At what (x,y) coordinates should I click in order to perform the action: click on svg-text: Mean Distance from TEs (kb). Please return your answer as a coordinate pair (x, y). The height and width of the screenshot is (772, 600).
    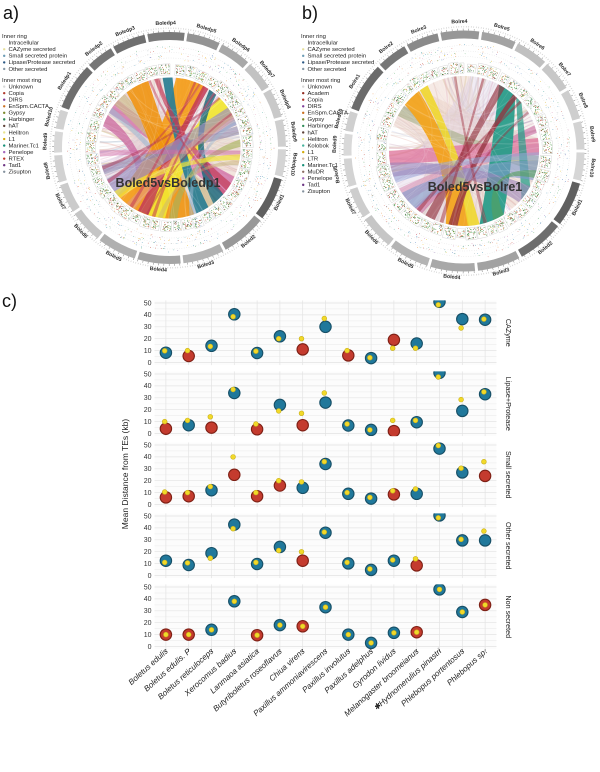
    Looking at the image, I should click on (125, 474).